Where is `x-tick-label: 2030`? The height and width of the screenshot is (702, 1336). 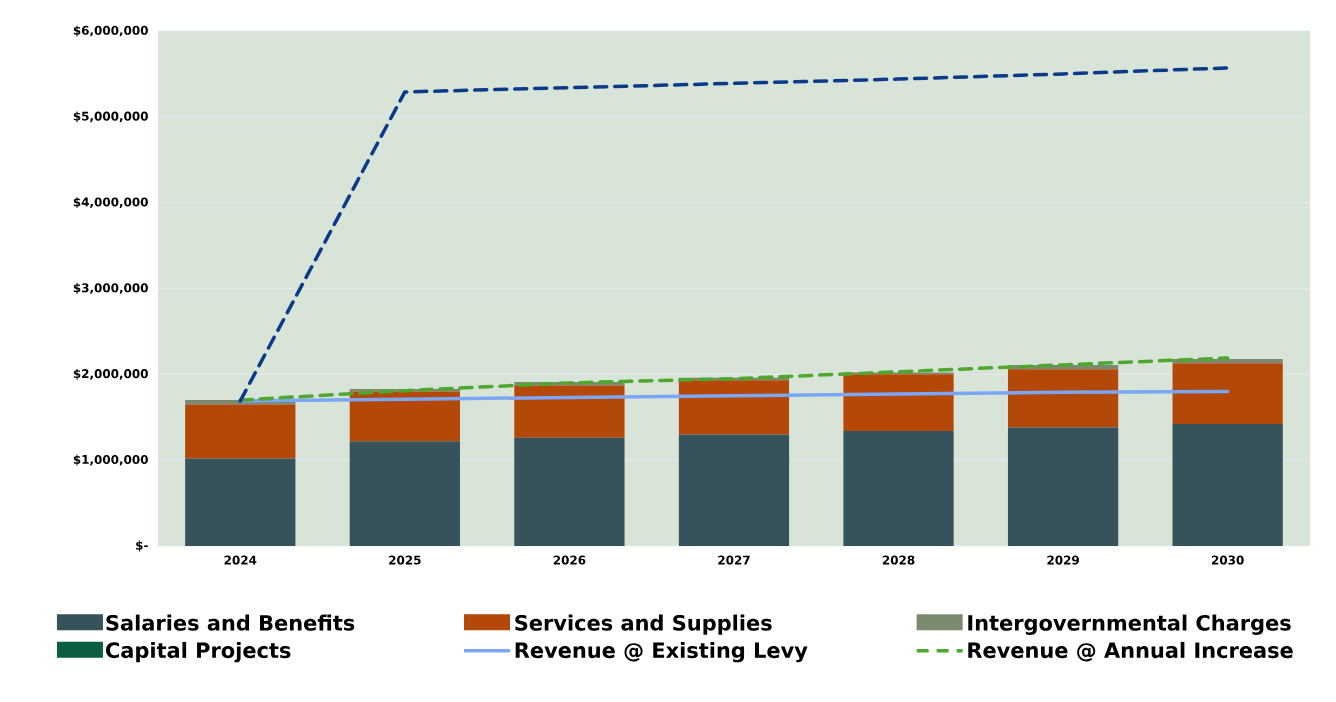 x-tick-label: 2030 is located at coordinates (1227, 560).